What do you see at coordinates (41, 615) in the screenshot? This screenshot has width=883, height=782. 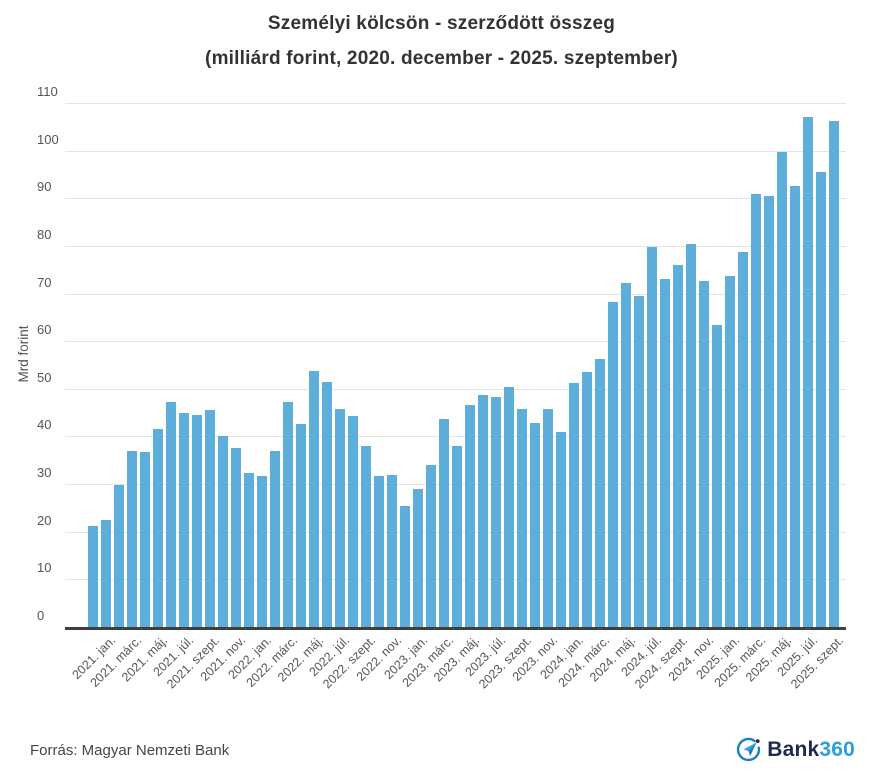 I see `y-tick-label: 0` at bounding box center [41, 615].